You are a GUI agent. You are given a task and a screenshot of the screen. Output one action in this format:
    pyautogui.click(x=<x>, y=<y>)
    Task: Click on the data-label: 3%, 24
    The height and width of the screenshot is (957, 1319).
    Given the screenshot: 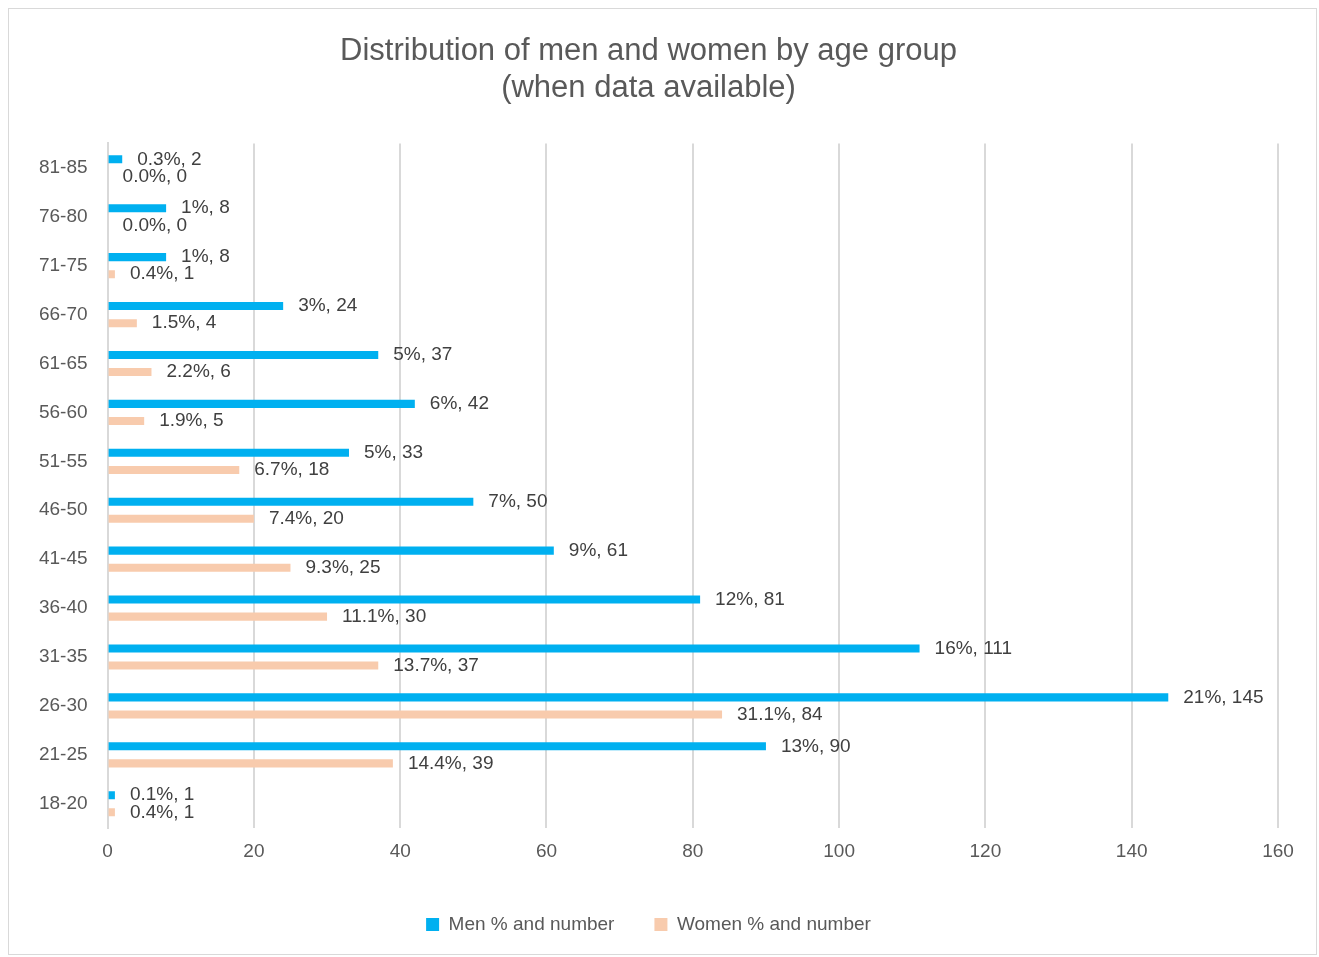 What is the action you would take?
    pyautogui.click(x=328, y=305)
    